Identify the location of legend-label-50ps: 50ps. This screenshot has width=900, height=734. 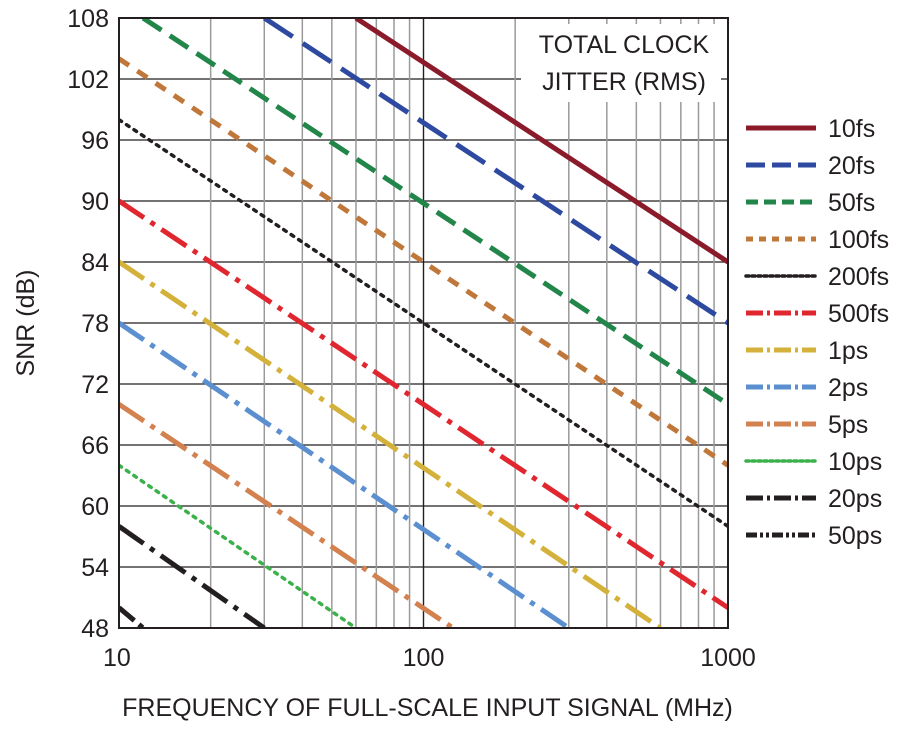
(855, 536).